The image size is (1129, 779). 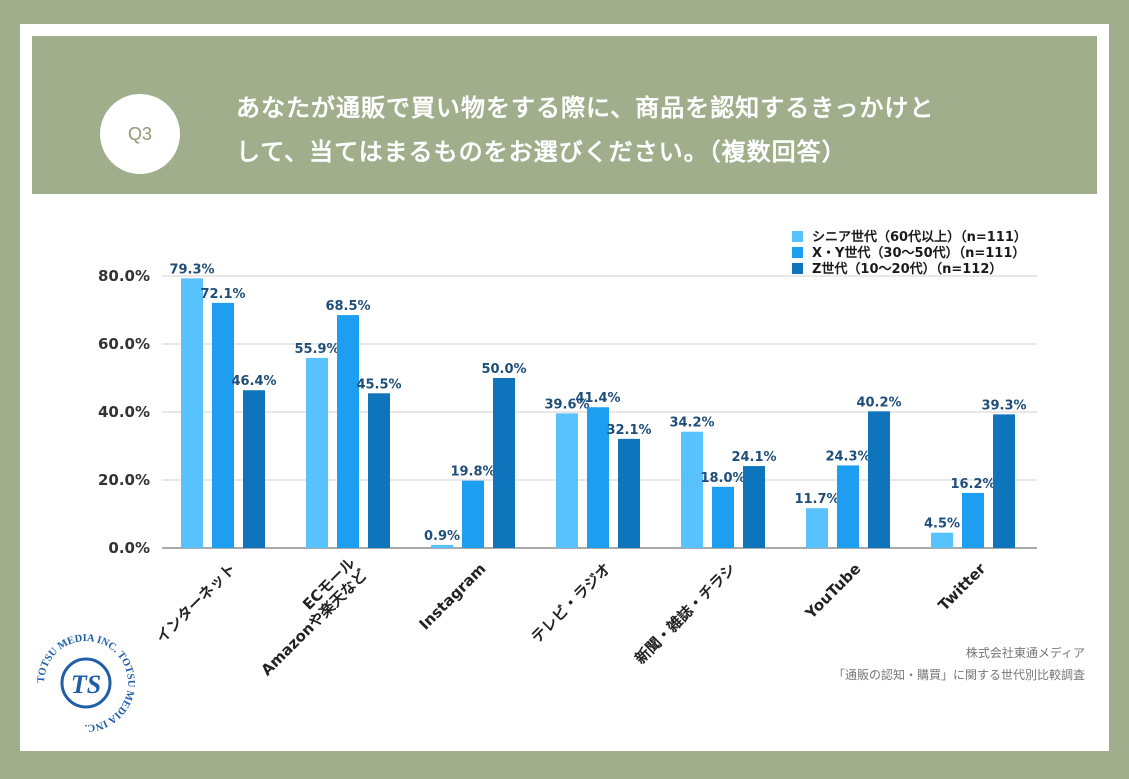 What do you see at coordinates (347, 306) in the screenshot?
I see `data-label: 68.5%` at bounding box center [347, 306].